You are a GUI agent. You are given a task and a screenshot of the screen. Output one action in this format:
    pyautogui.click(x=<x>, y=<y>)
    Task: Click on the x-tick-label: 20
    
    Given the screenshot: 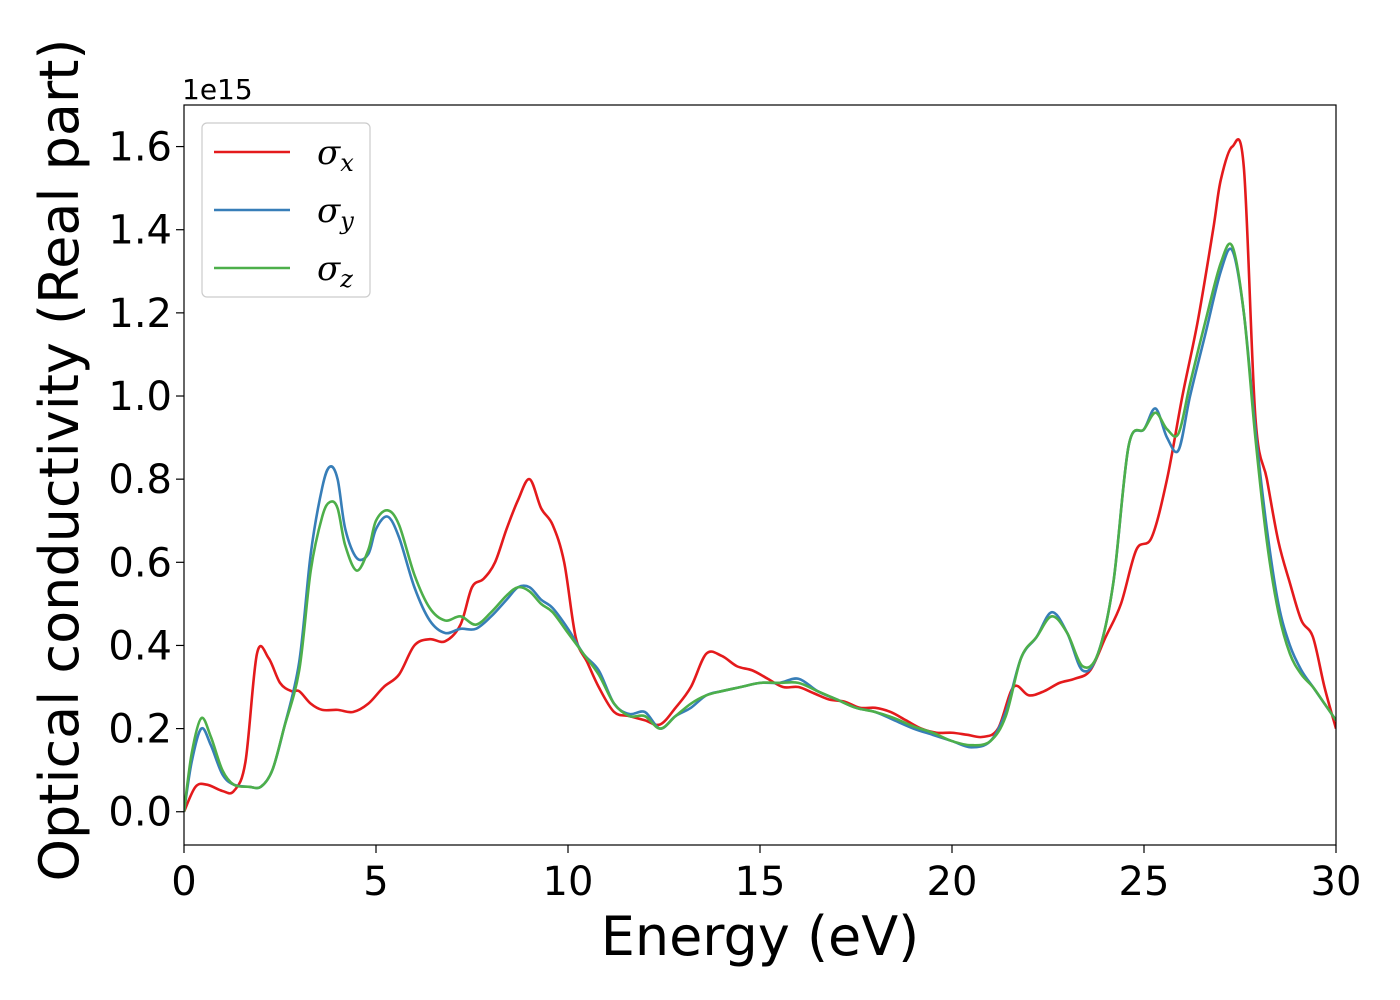 What is the action you would take?
    pyautogui.click(x=952, y=882)
    